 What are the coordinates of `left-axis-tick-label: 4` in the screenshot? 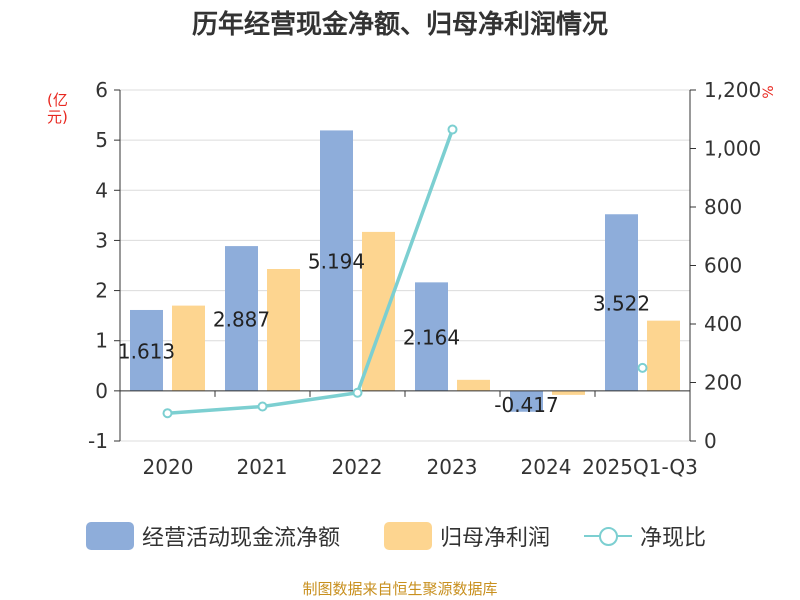 It's located at (101, 190).